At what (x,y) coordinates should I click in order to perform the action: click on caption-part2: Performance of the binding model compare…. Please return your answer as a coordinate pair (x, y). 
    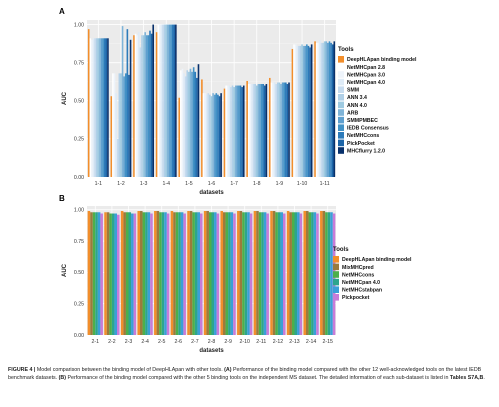
    Looking at the image, I should click on (245, 374).